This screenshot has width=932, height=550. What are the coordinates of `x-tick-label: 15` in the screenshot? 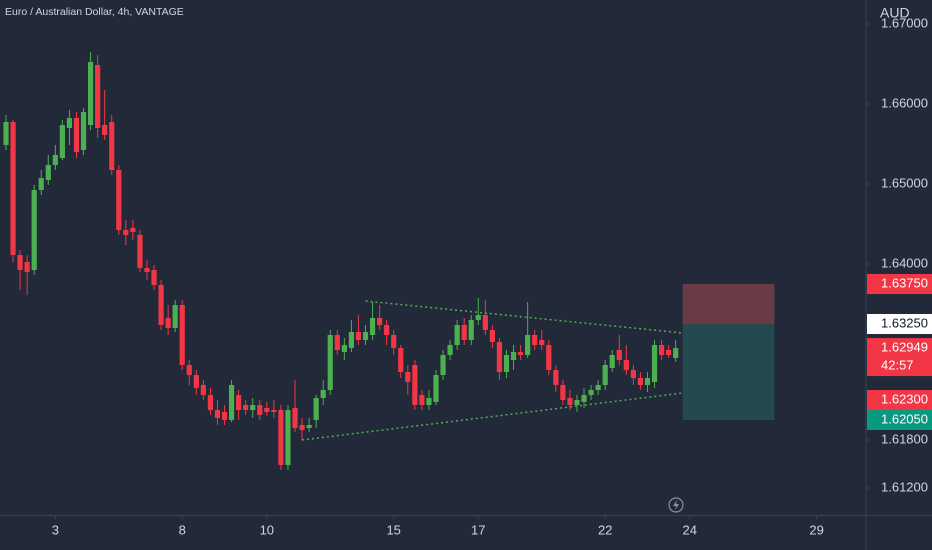 It's located at (393, 529).